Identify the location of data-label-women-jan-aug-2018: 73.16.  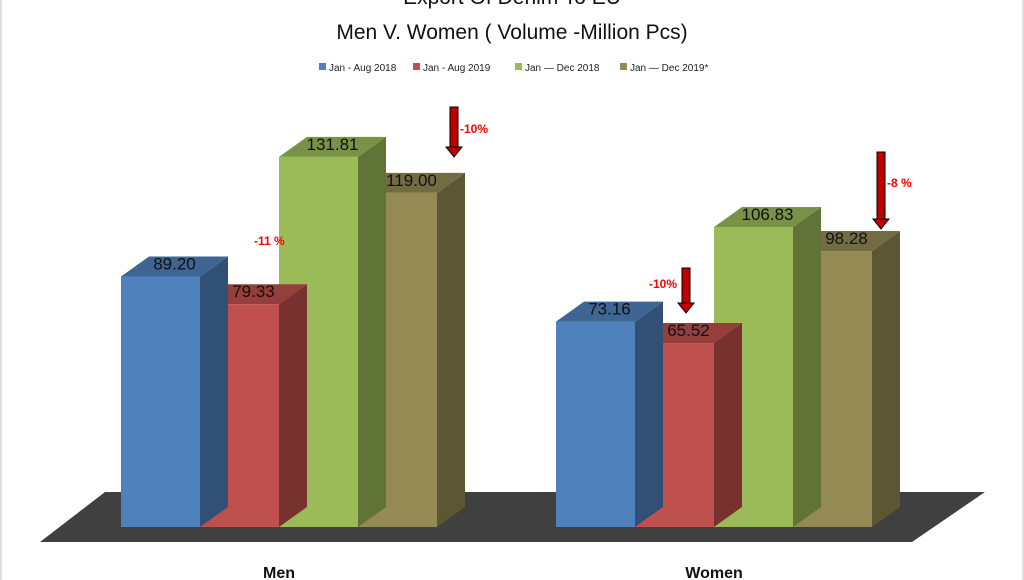
(609, 309).